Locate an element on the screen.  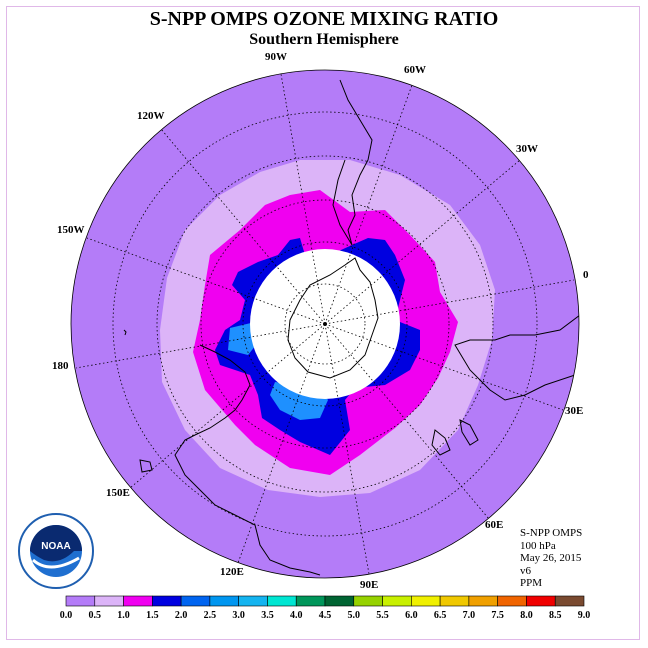
colorbar-tick-label: 0.5 is located at coordinates (95, 615).